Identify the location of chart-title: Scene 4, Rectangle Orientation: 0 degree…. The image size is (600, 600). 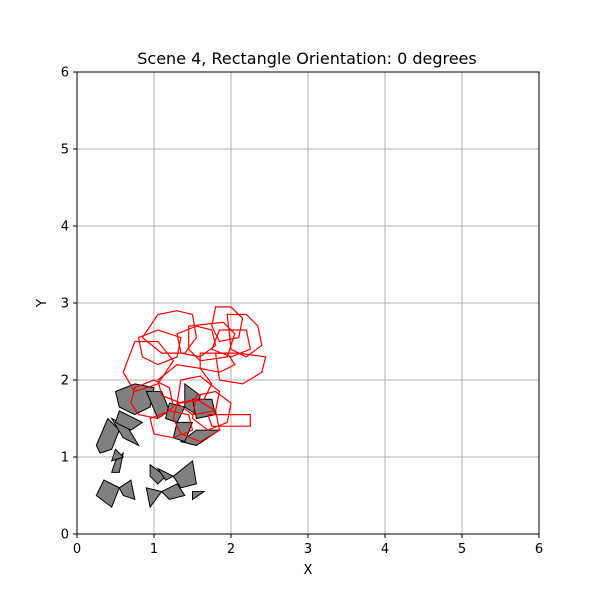
(306, 58).